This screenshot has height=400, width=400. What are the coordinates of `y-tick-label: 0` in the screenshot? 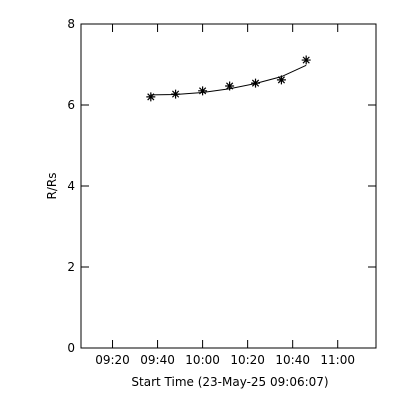 It's located at (71, 348).